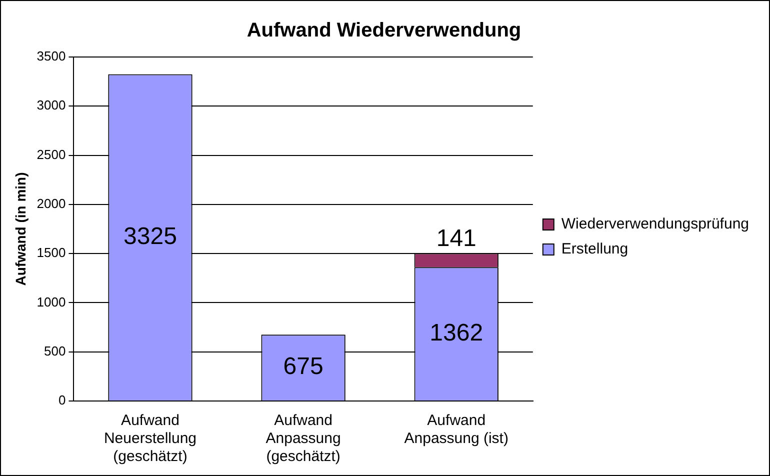 The image size is (770, 476). I want to click on data-label: 141, so click(456, 238).